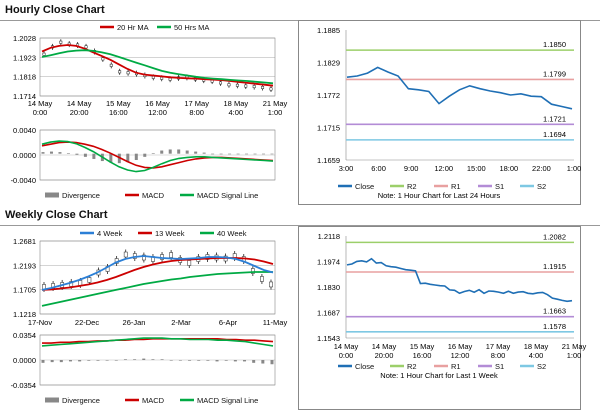  I want to click on weekly-section-title: Weekly Close Chart, so click(56, 215).